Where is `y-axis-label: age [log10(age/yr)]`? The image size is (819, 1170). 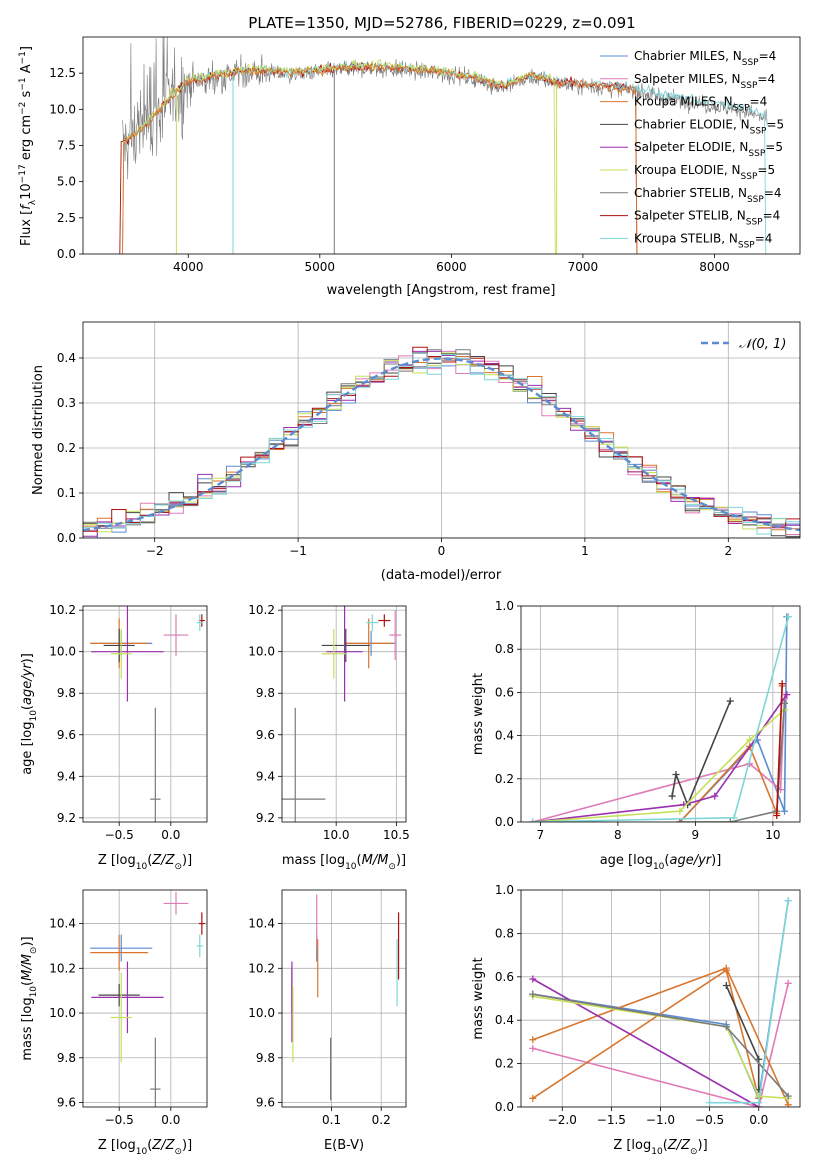 y-axis-label: age [log10(age/yr)] is located at coordinates (29, 714).